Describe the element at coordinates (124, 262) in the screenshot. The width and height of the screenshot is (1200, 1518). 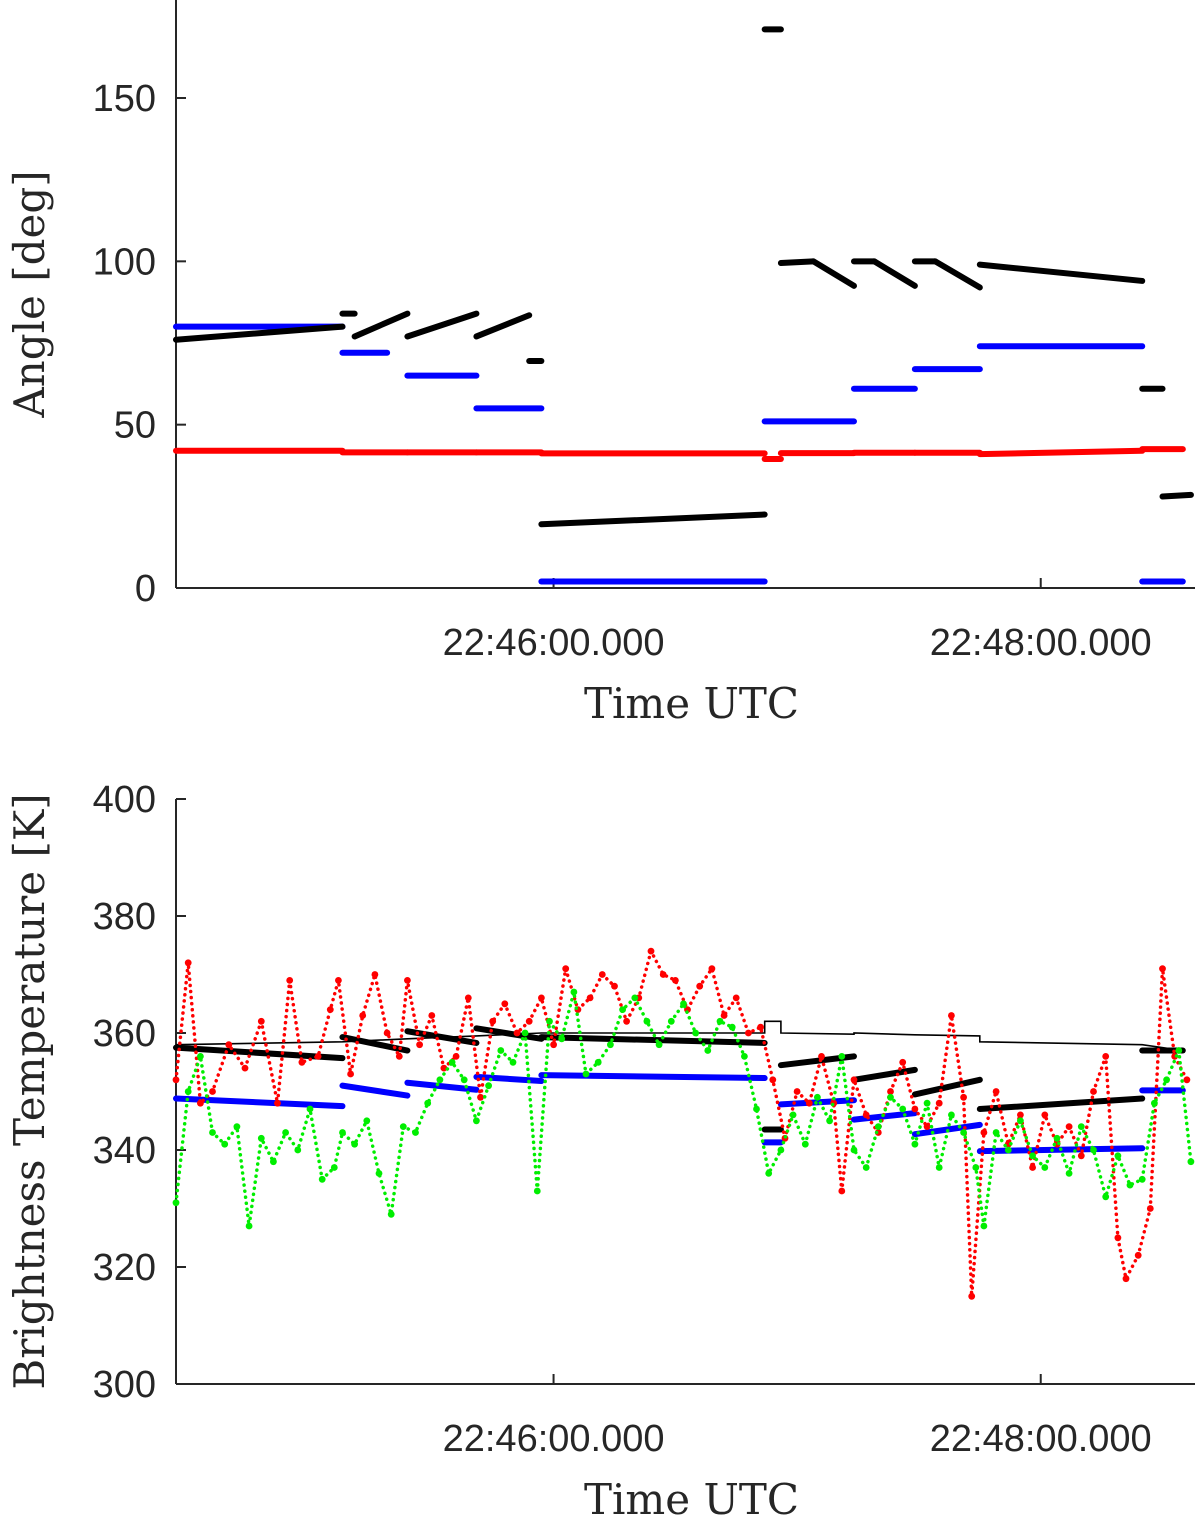
I see `y-tick-label: 100` at that location.